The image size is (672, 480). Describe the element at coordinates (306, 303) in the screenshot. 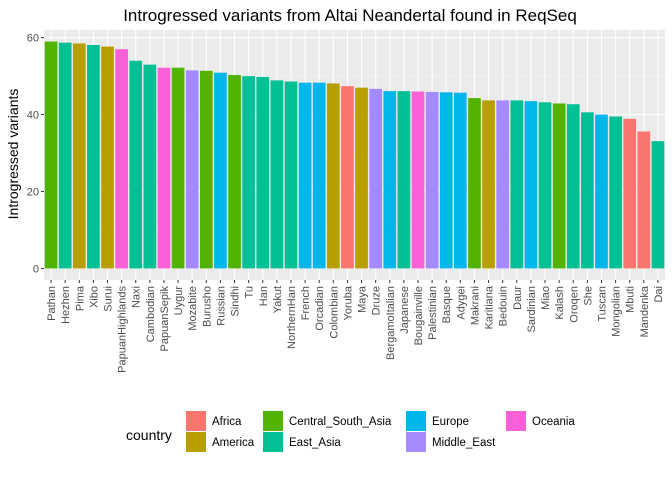

I see `x-tick-label: French` at that location.